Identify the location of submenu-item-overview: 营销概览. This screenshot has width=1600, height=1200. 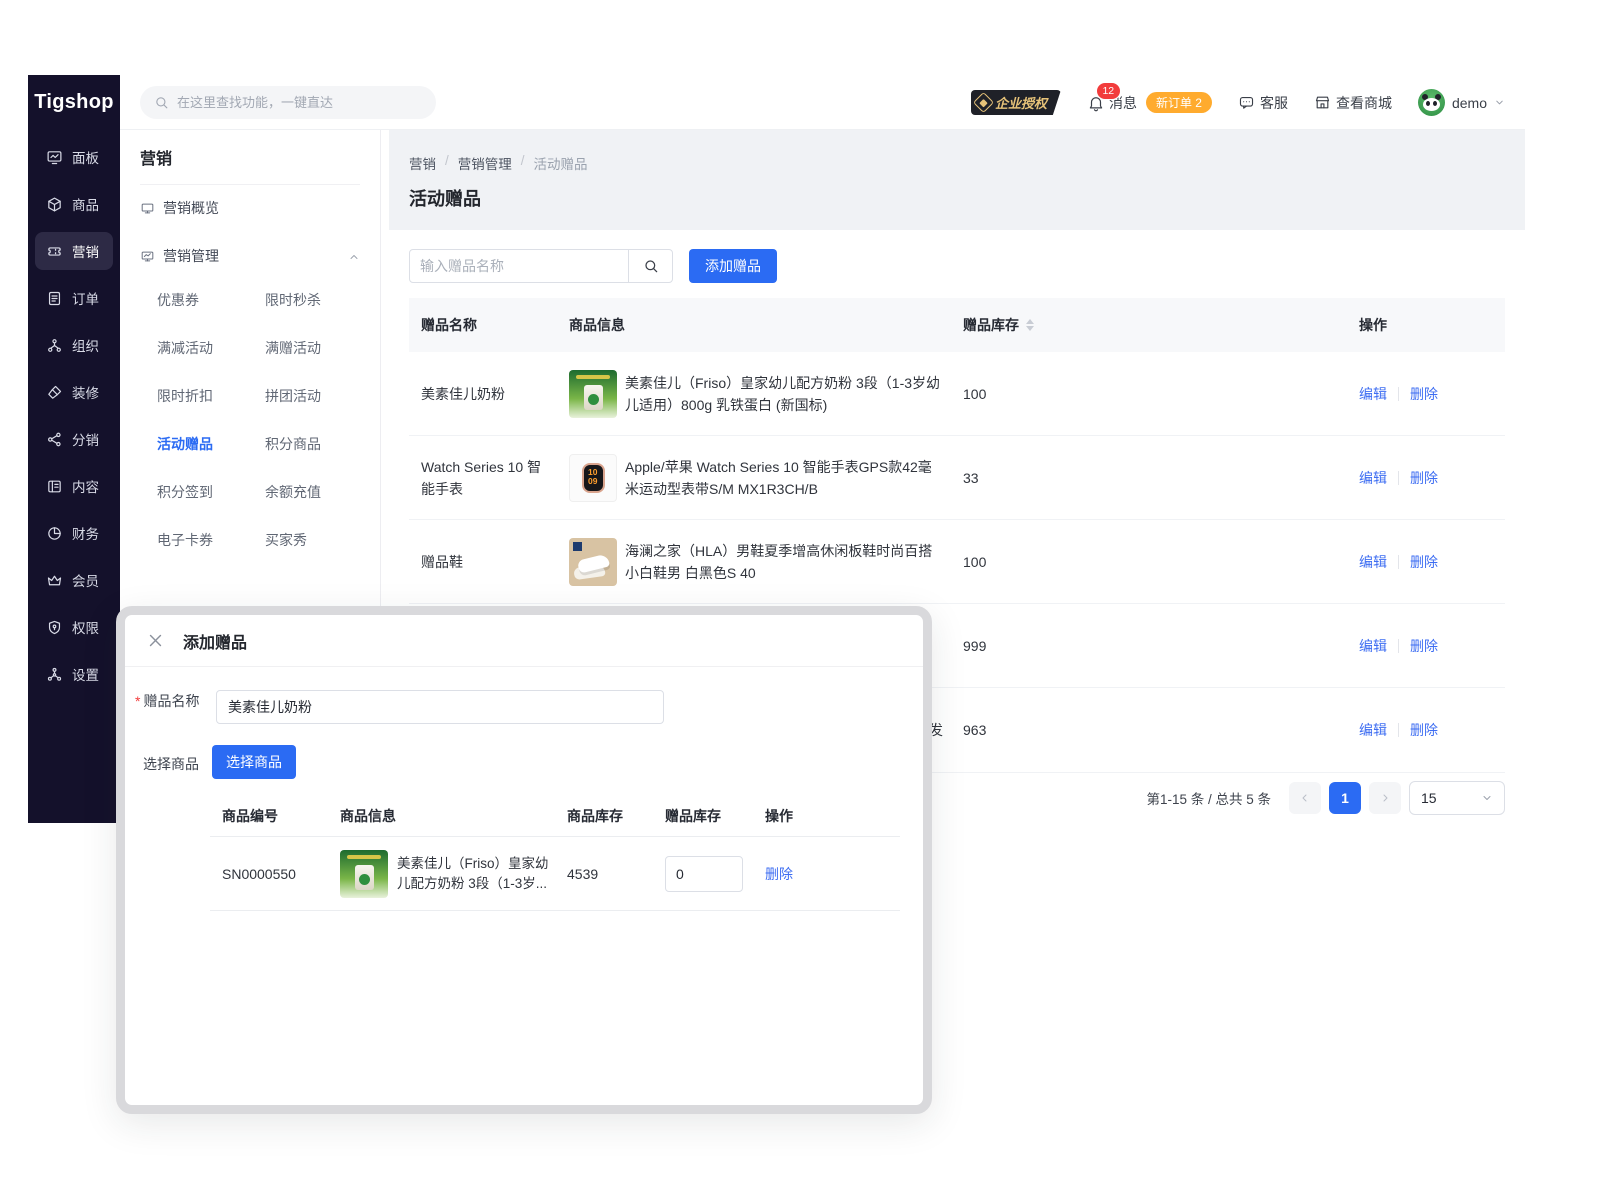
(179, 208).